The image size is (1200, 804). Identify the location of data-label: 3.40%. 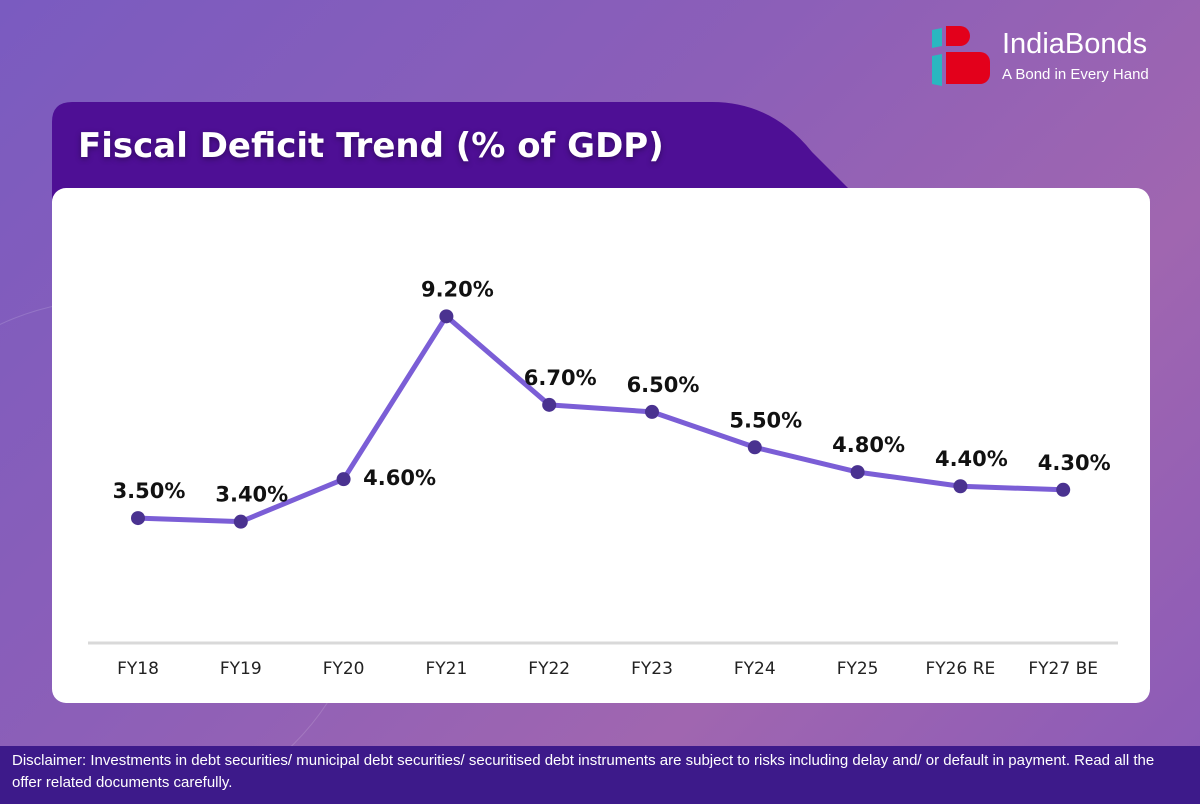
(251, 495).